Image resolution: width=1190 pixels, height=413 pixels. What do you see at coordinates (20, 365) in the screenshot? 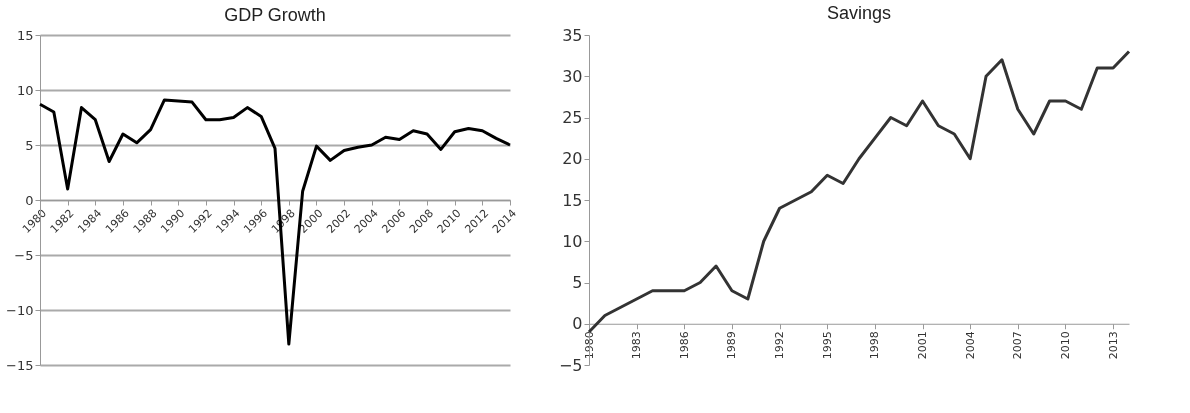
I see `y-tick-label: −15` at bounding box center [20, 365].